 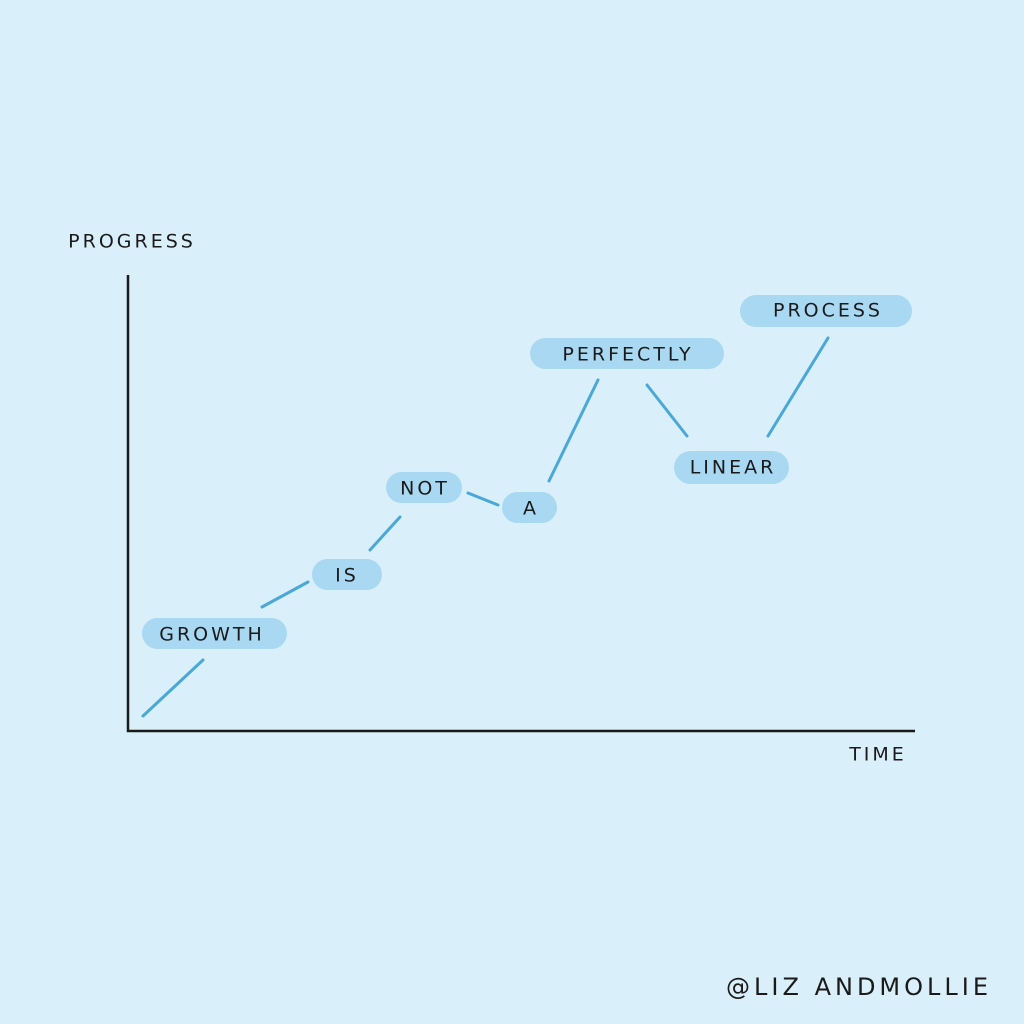 I want to click on word-pill: IS, so click(x=347, y=574).